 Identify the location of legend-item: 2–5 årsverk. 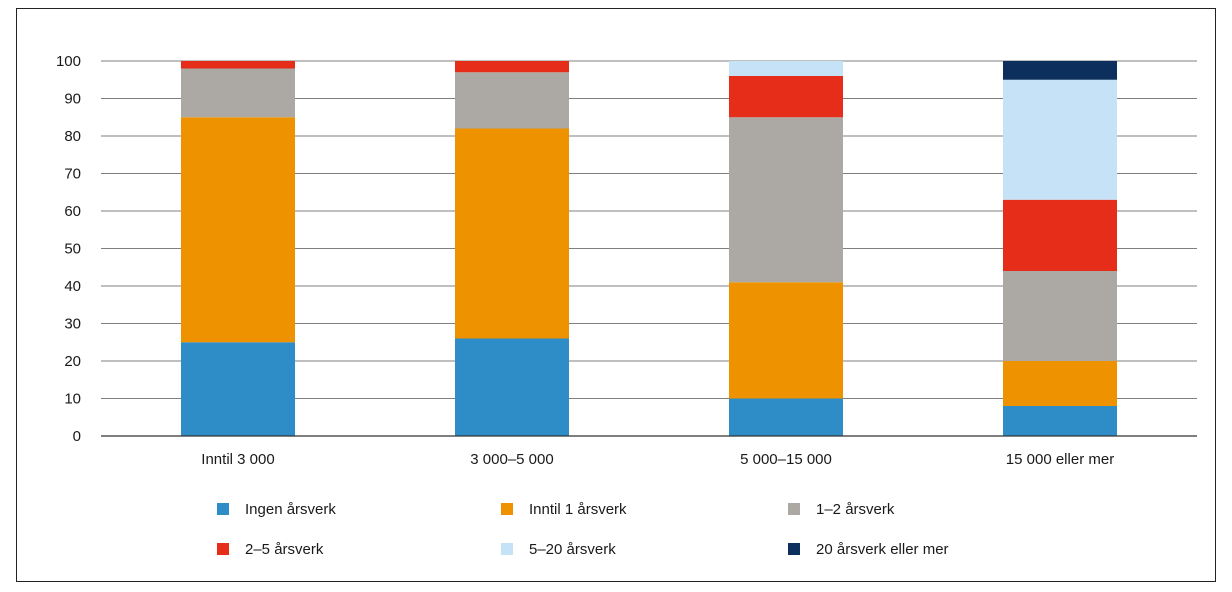
(270, 549).